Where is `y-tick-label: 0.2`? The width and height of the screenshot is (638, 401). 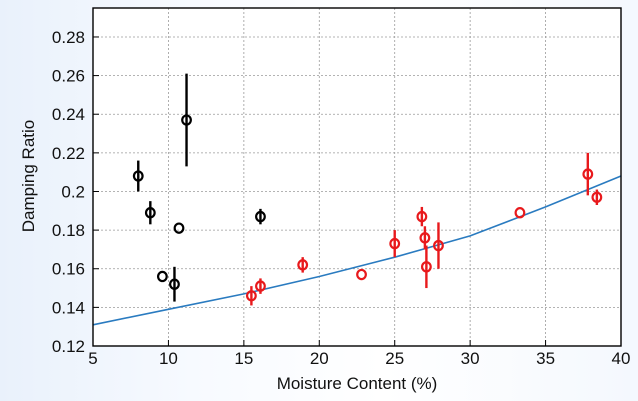 y-tick-label: 0.2 is located at coordinates (73, 191).